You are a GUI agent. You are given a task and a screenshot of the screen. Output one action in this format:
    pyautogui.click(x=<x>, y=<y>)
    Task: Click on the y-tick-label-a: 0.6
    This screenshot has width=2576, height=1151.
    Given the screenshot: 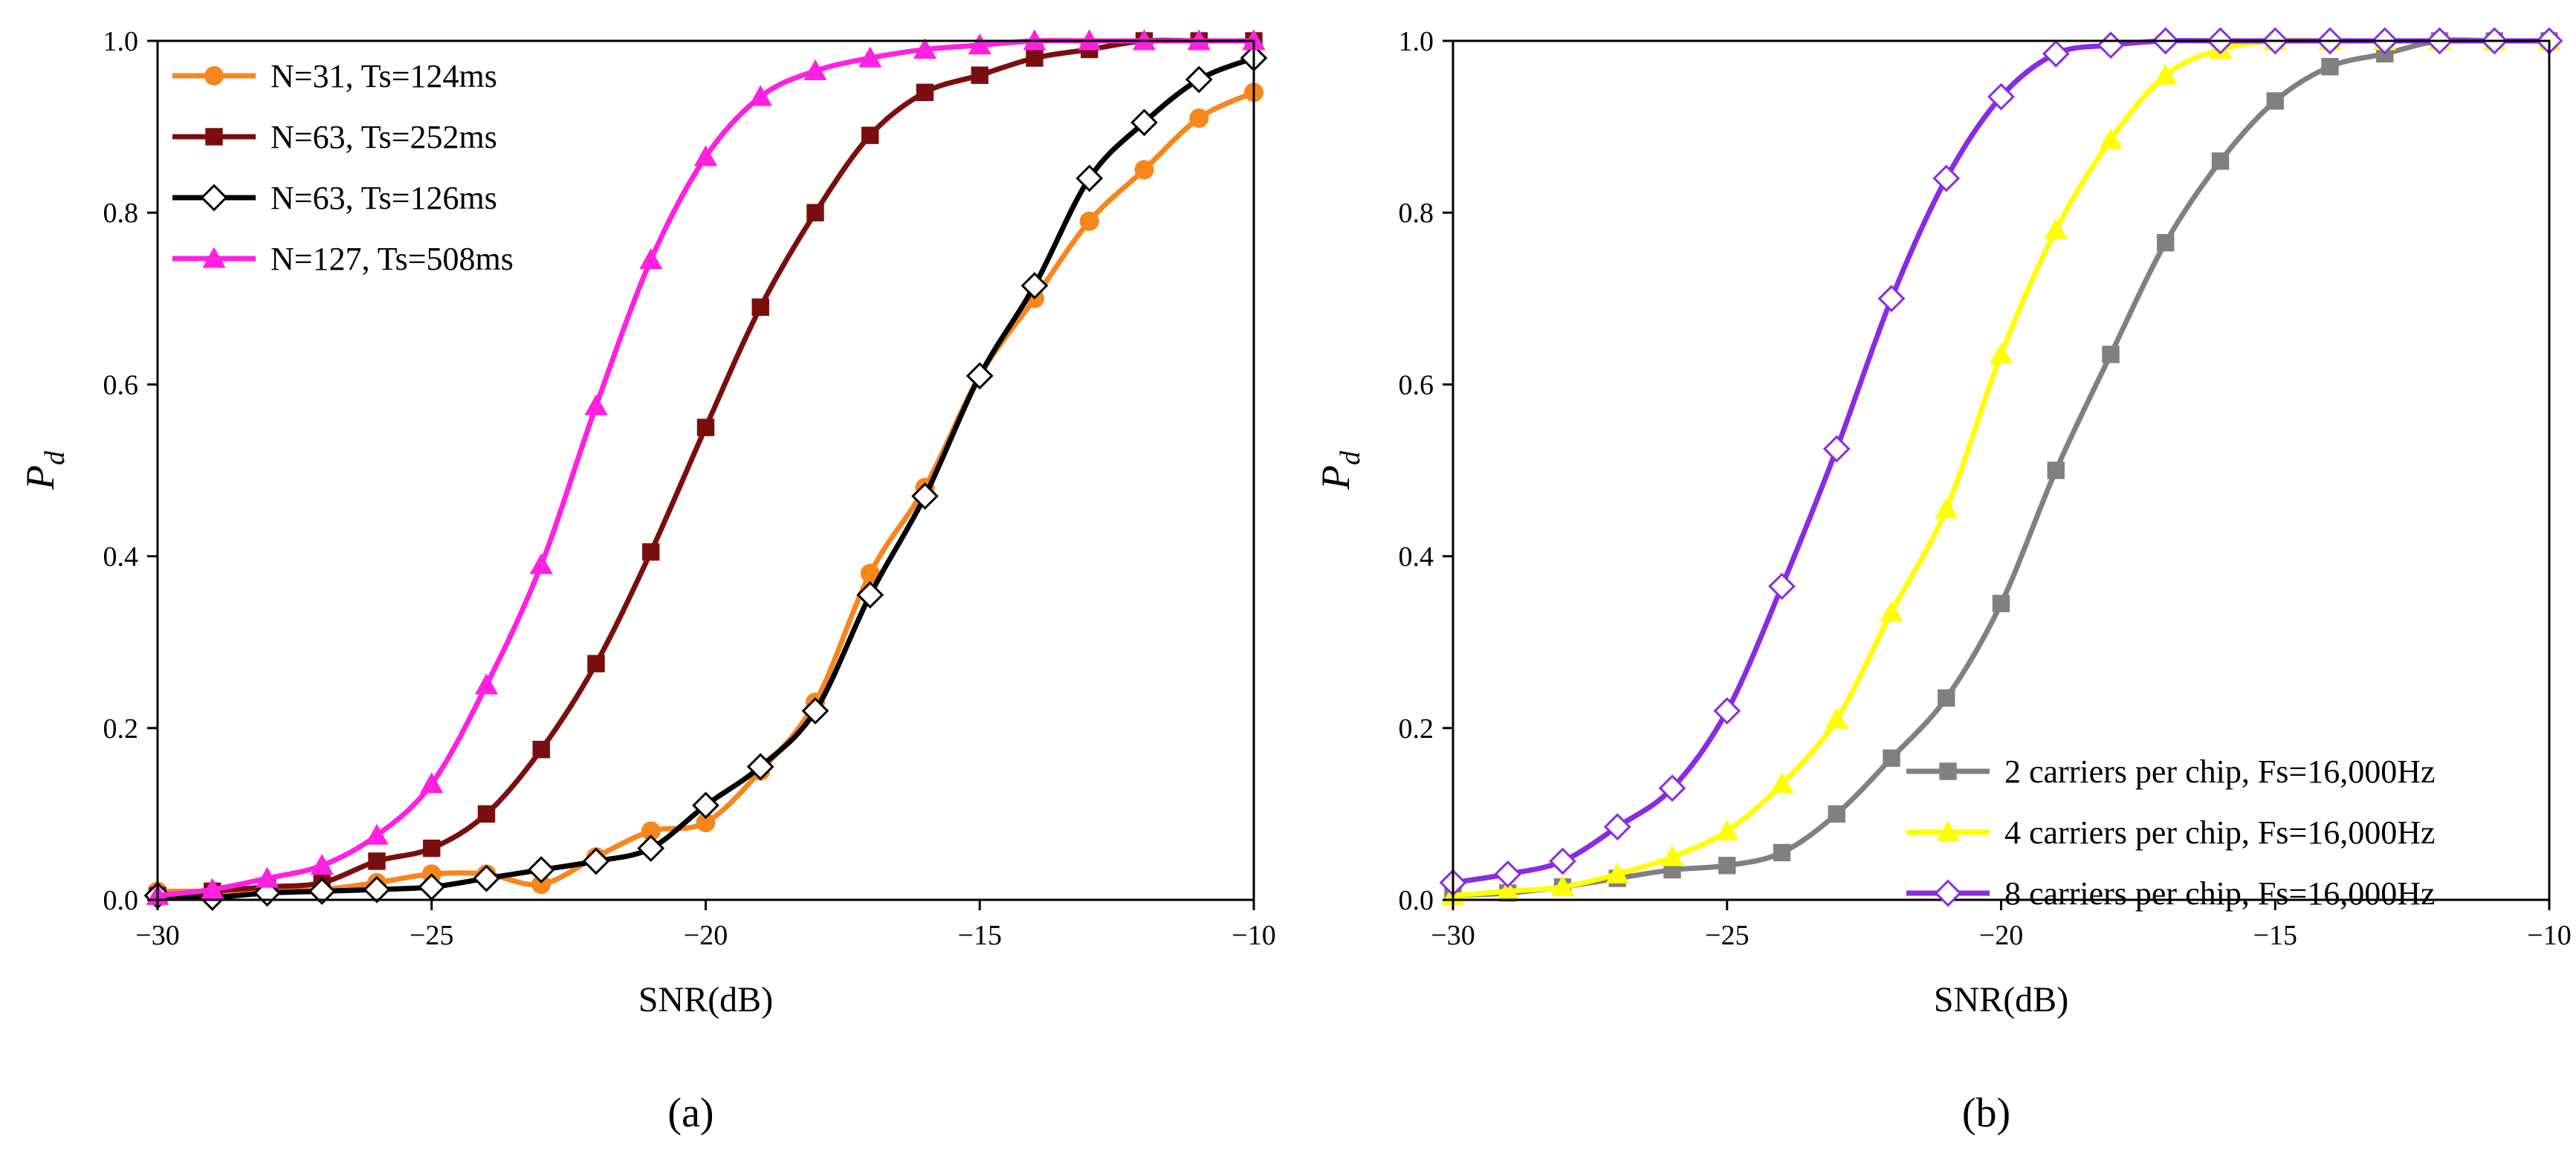 What is the action you would take?
    pyautogui.click(x=121, y=385)
    